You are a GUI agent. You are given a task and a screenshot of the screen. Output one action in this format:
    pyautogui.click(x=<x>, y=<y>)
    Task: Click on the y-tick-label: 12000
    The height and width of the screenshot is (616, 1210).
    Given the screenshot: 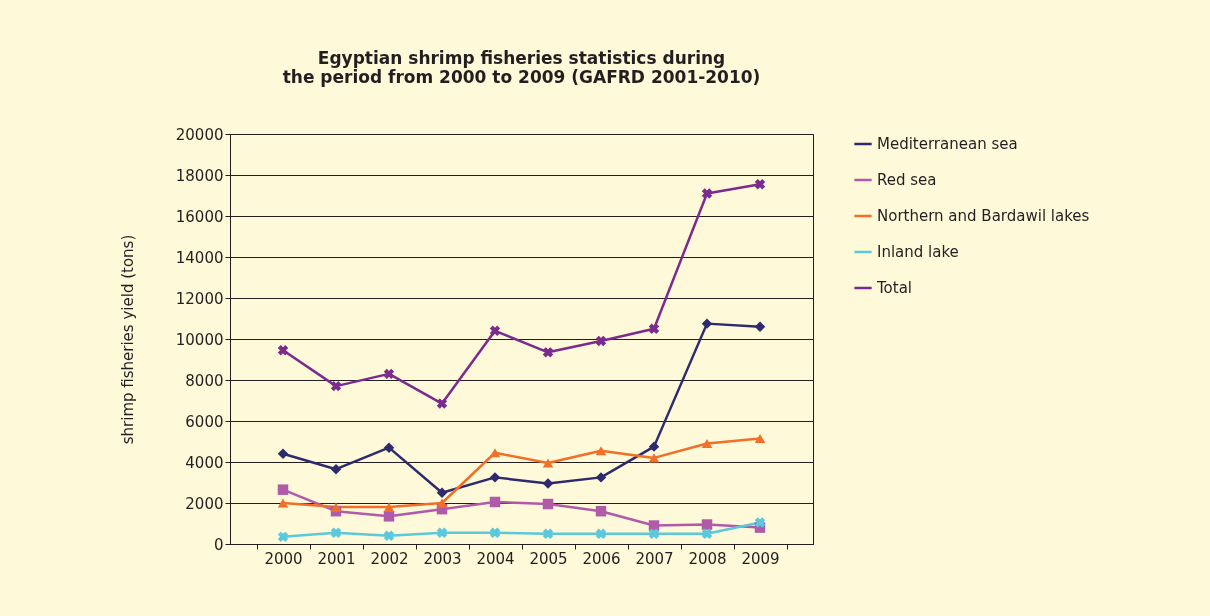 What is the action you would take?
    pyautogui.click(x=199, y=298)
    